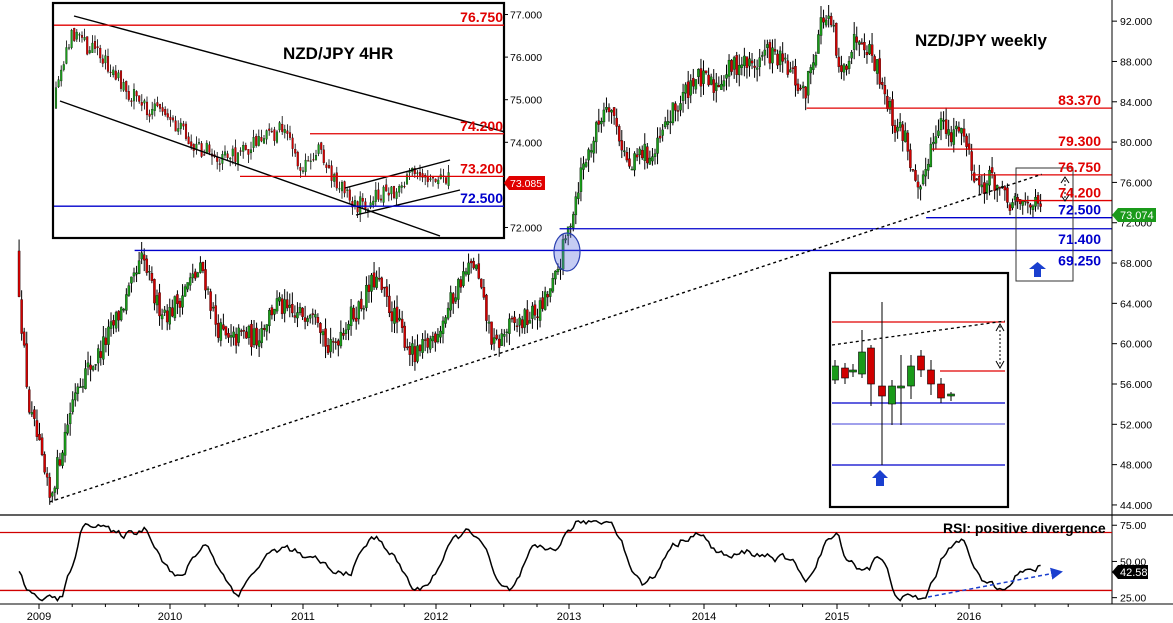 The height and width of the screenshot is (623, 1173). What do you see at coordinates (1065, 198) in the screenshot?
I see `zoom-arrow-down` at bounding box center [1065, 198].